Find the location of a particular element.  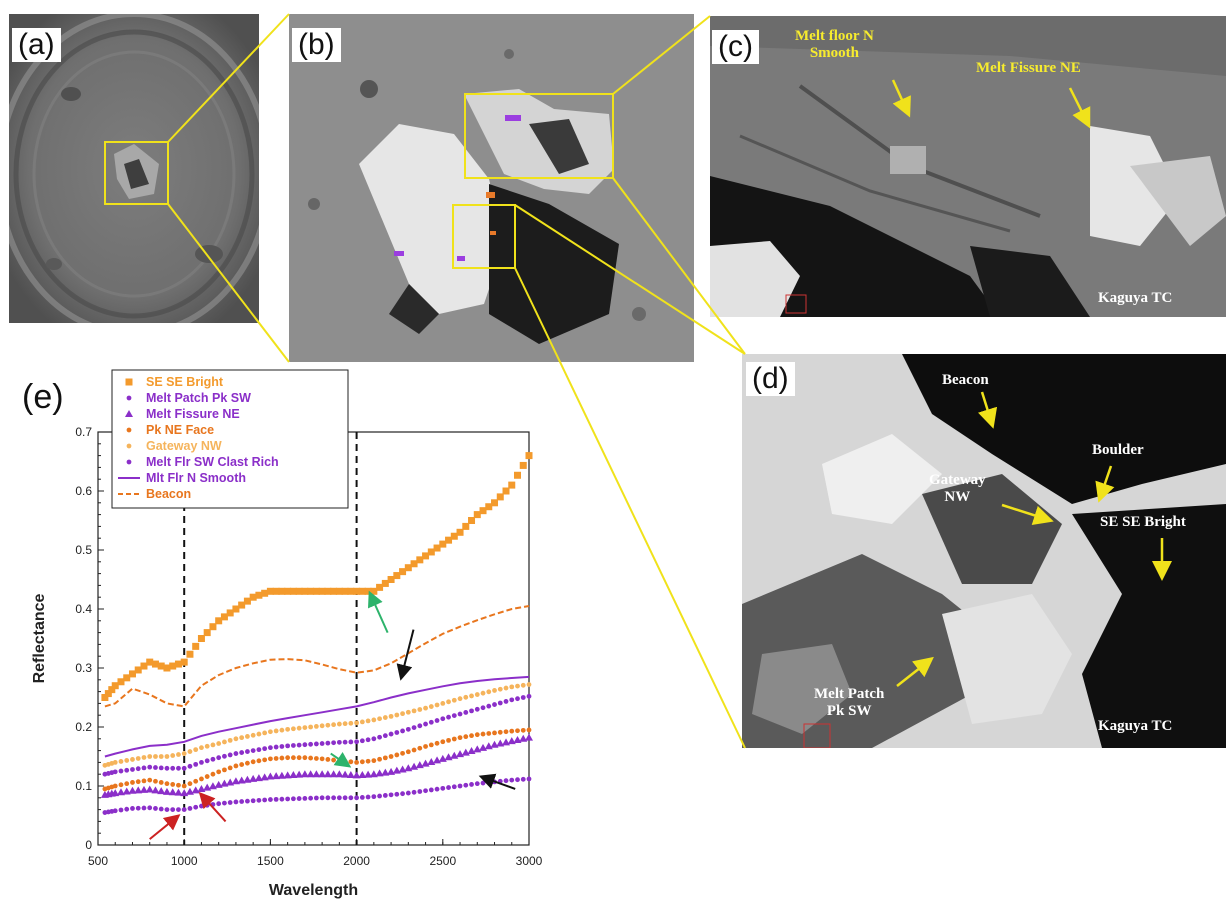

panel-c-image is located at coordinates (968, 166).